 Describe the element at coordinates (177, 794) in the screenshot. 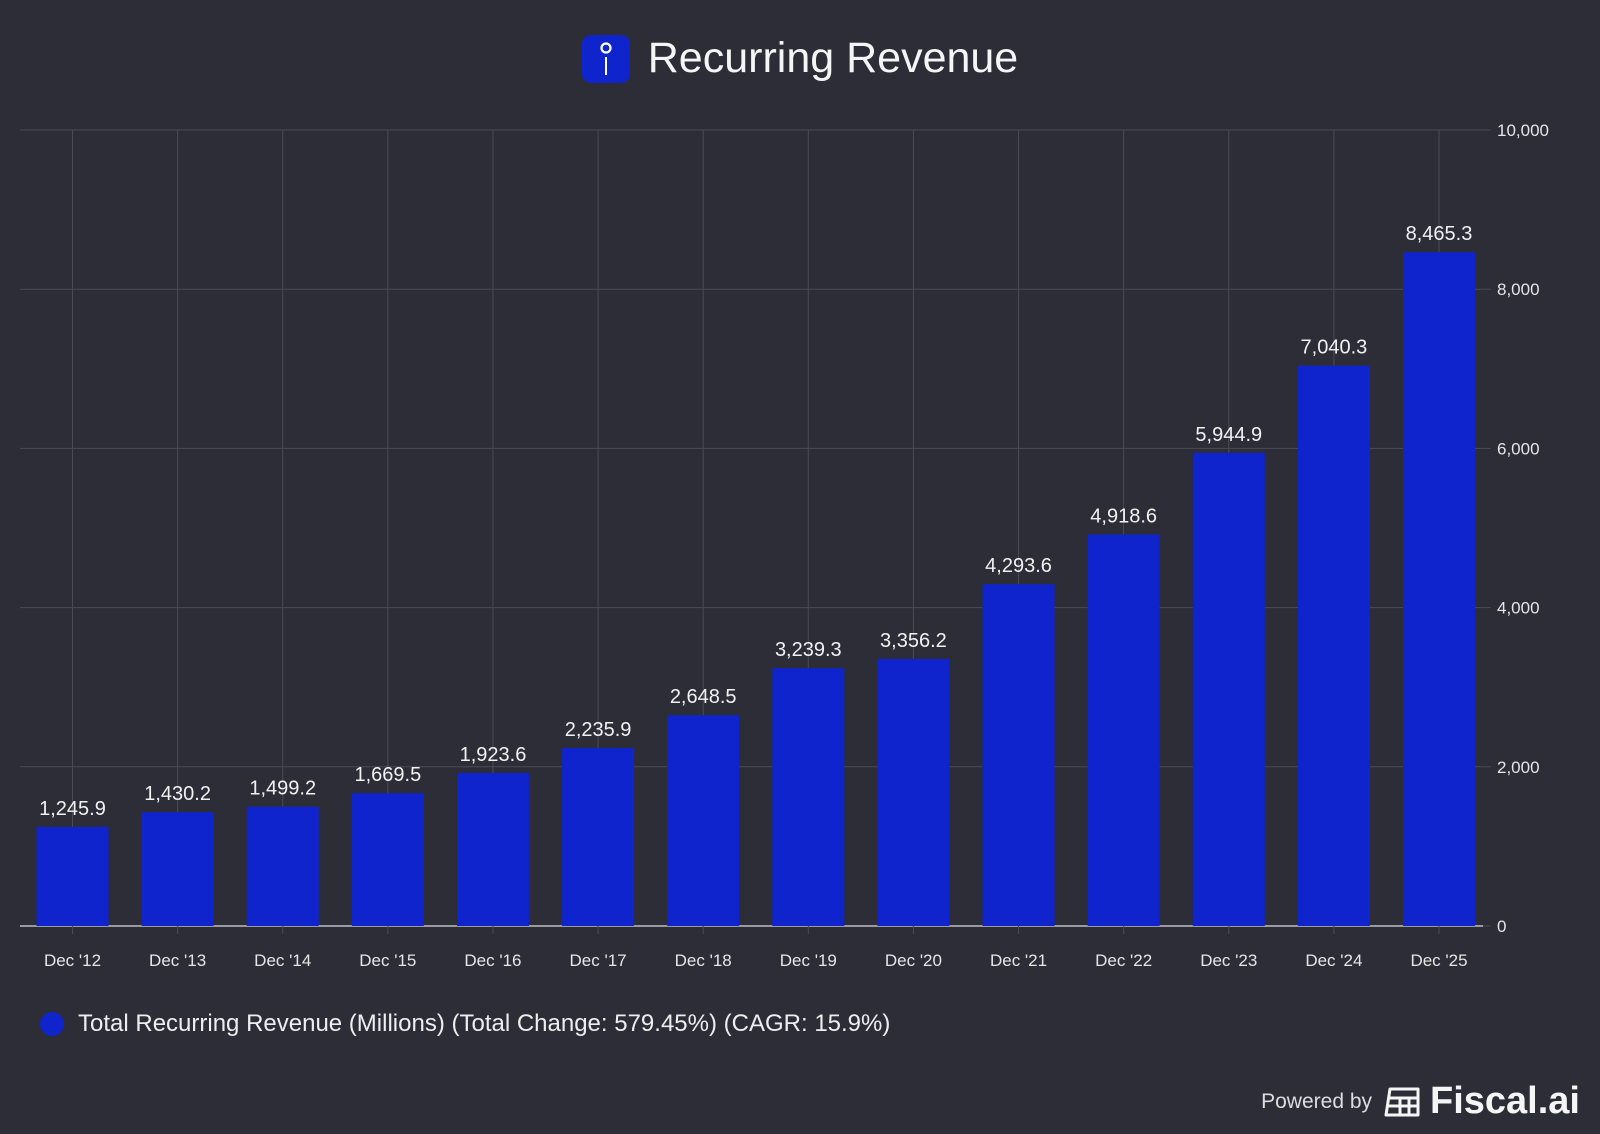

I see `data-label: 1,430.2` at that location.